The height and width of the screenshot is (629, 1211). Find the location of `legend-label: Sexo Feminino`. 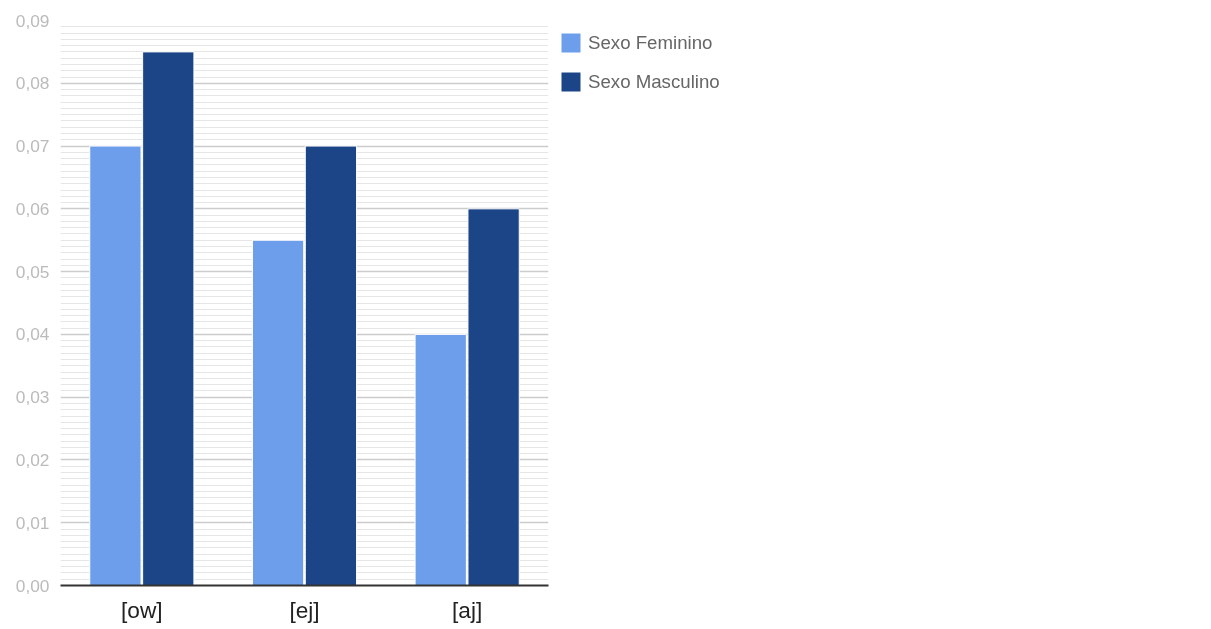

legend-label: Sexo Feminino is located at coordinates (650, 42).